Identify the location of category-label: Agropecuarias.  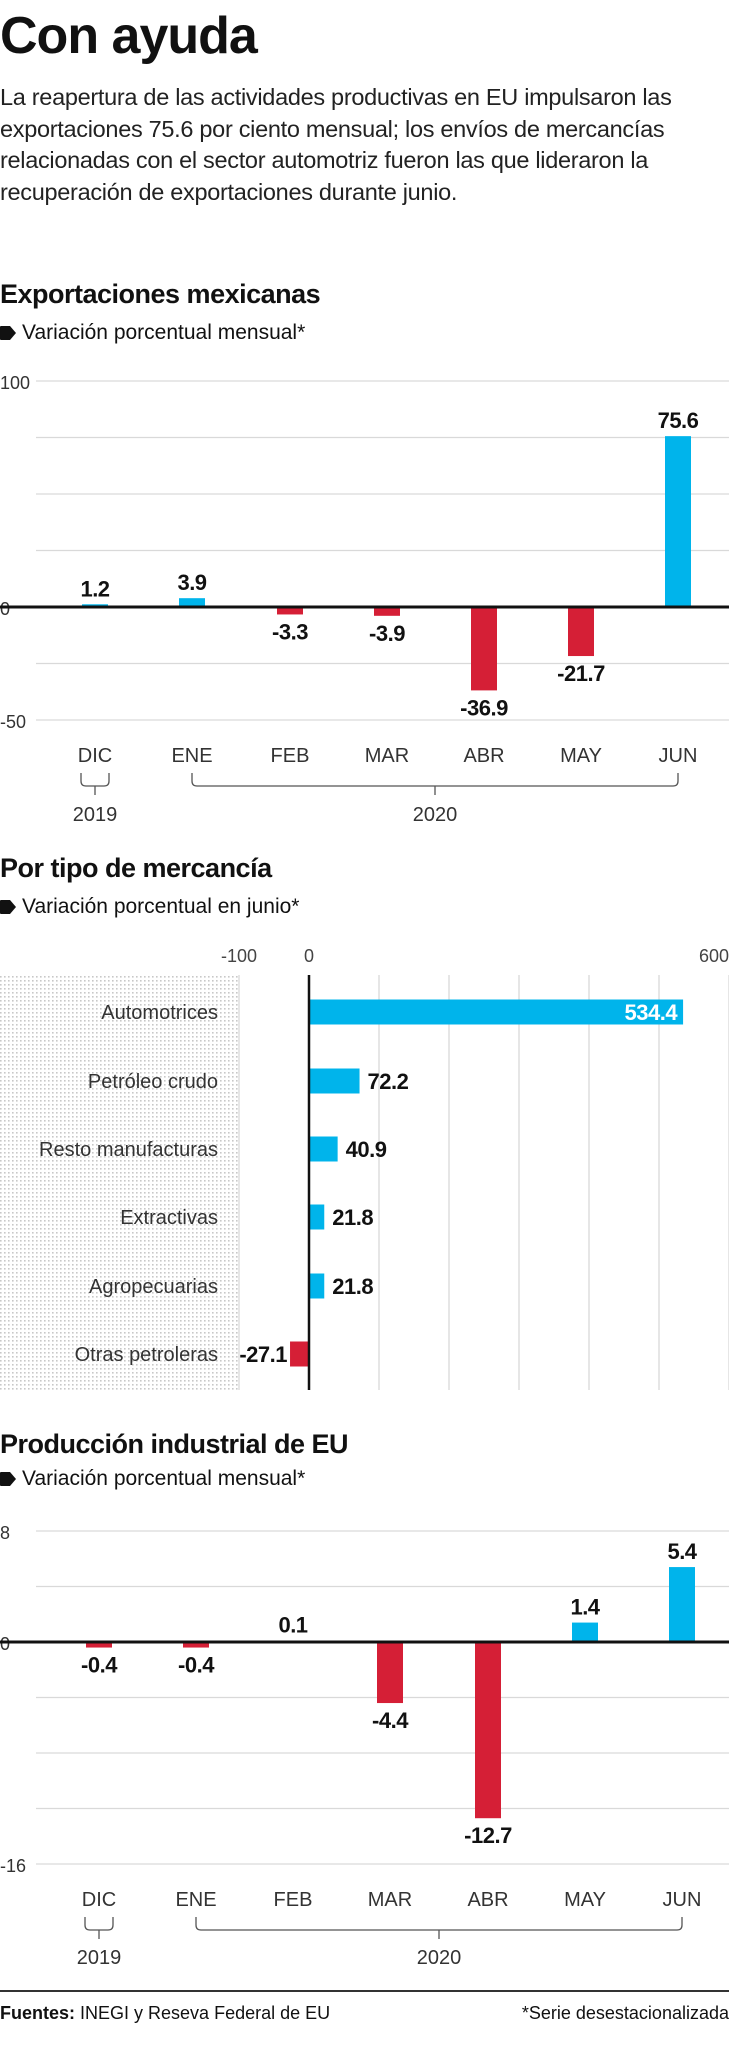
(153, 1287).